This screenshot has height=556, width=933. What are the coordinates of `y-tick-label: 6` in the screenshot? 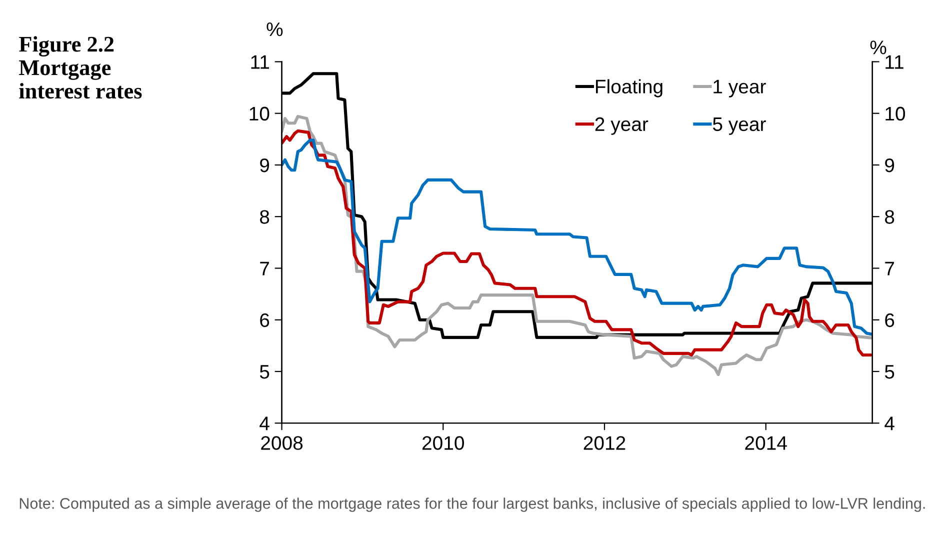 It's located at (265, 320).